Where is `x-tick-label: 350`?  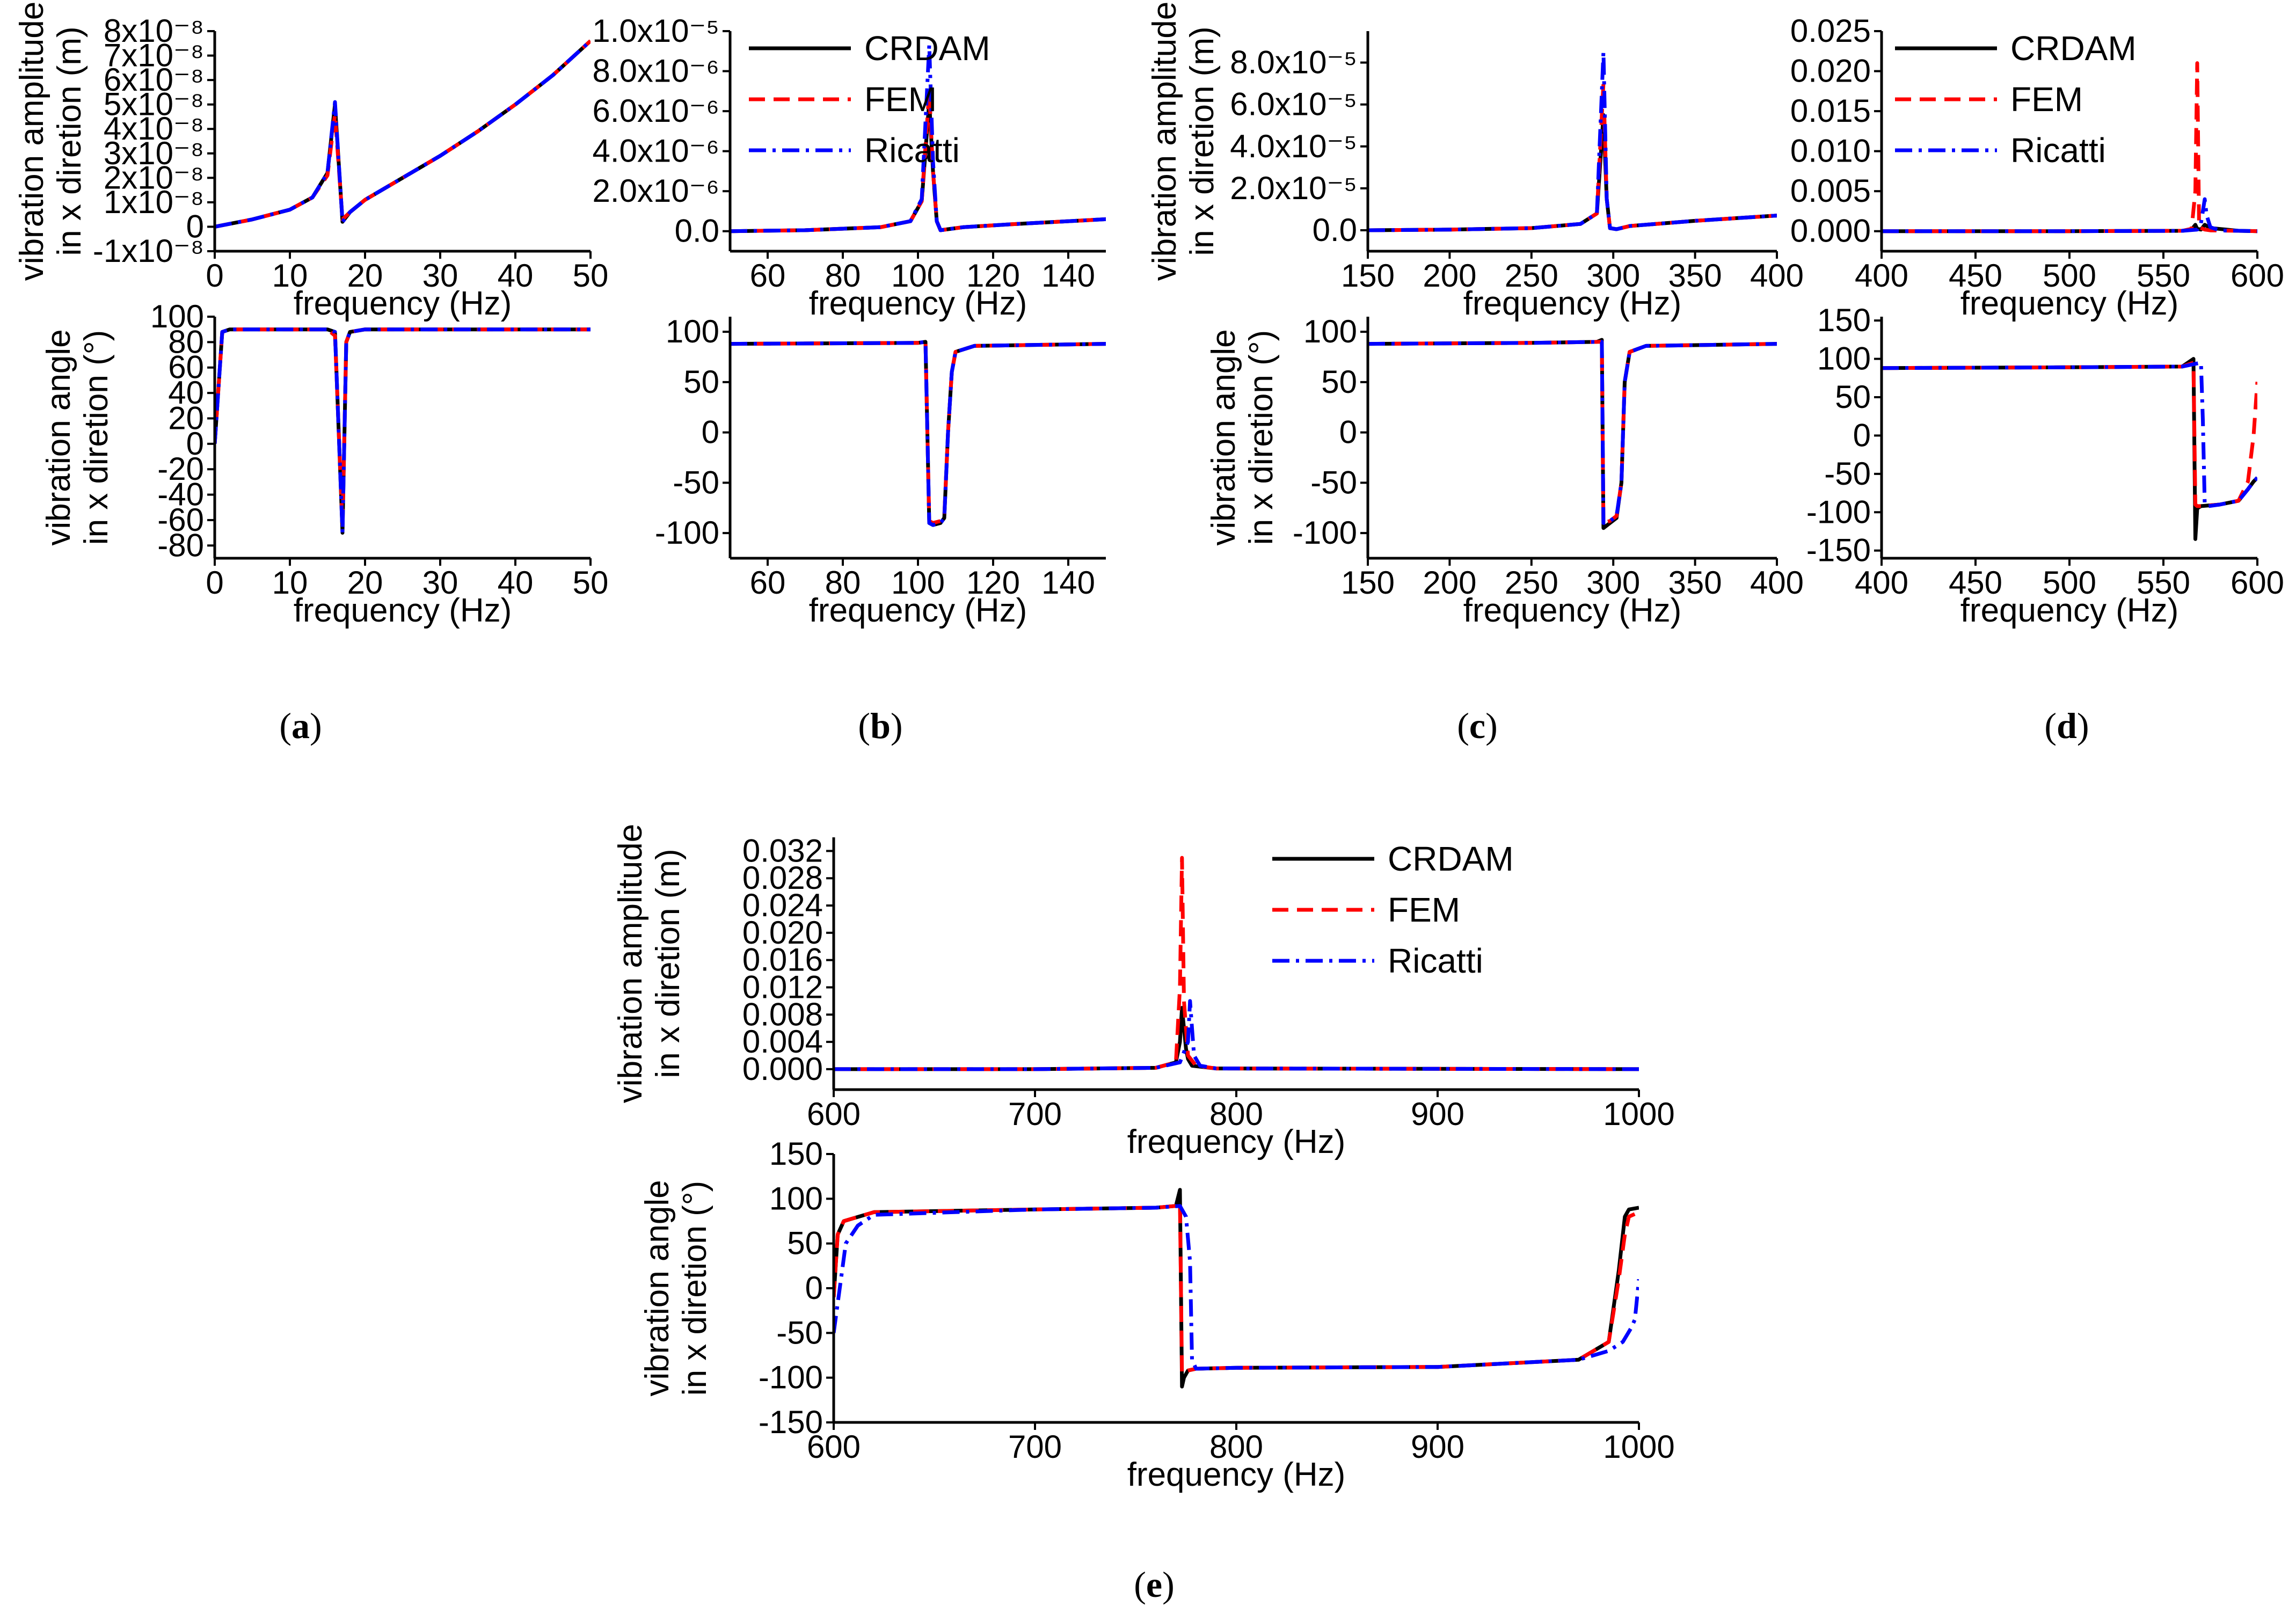 x-tick-label: 350 is located at coordinates (1695, 276).